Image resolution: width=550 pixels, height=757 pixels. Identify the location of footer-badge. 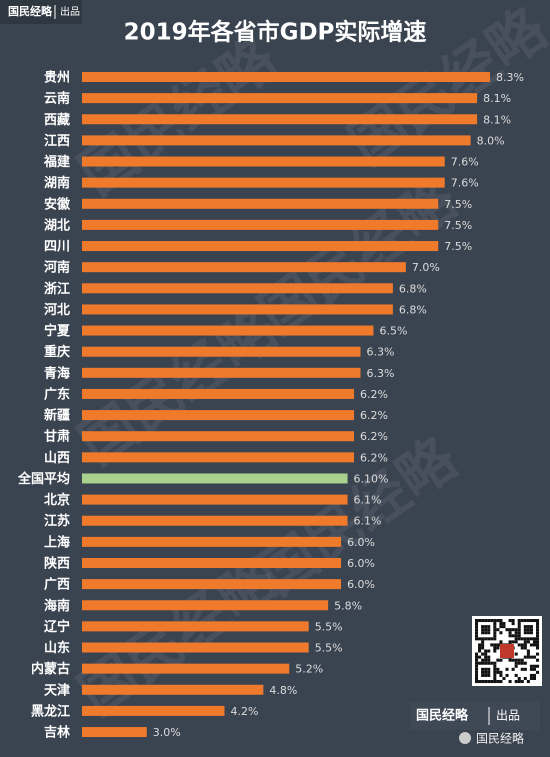
(475, 716).